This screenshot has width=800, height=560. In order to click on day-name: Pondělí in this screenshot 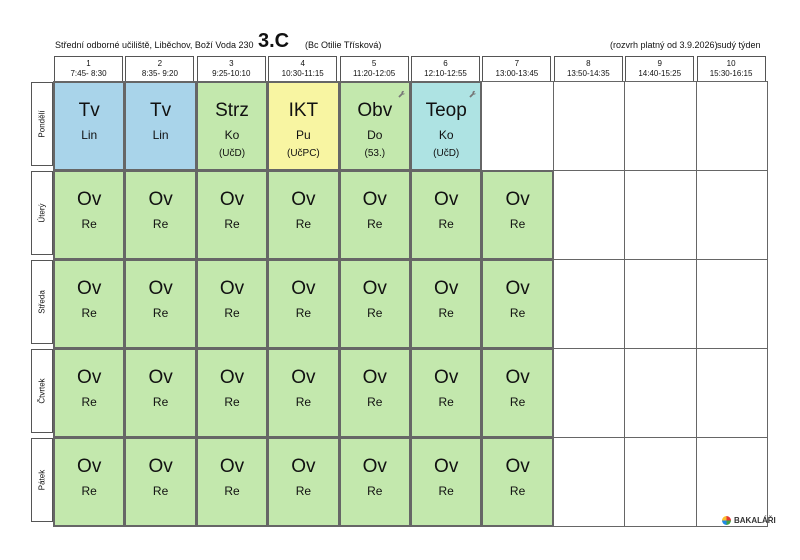, I will do `click(42, 124)`.